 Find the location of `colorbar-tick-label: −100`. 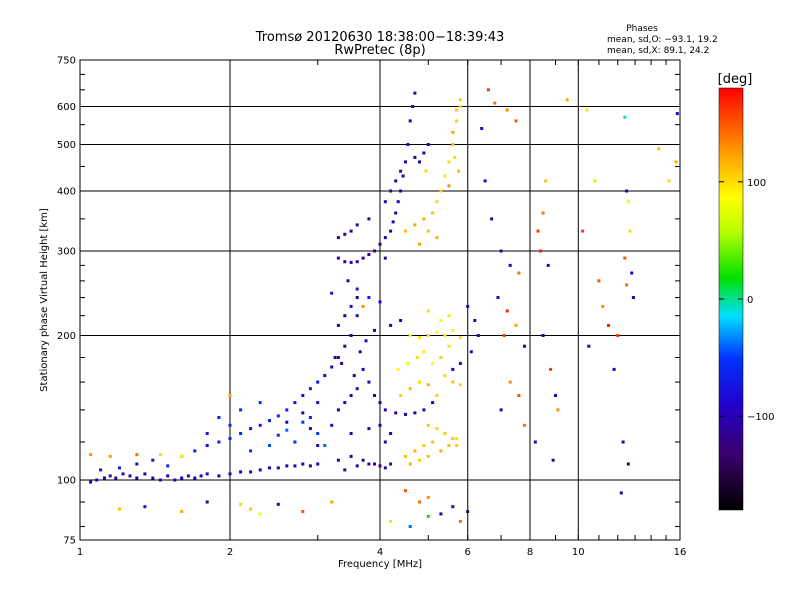

colorbar-tick-label: −100 is located at coordinates (760, 417).